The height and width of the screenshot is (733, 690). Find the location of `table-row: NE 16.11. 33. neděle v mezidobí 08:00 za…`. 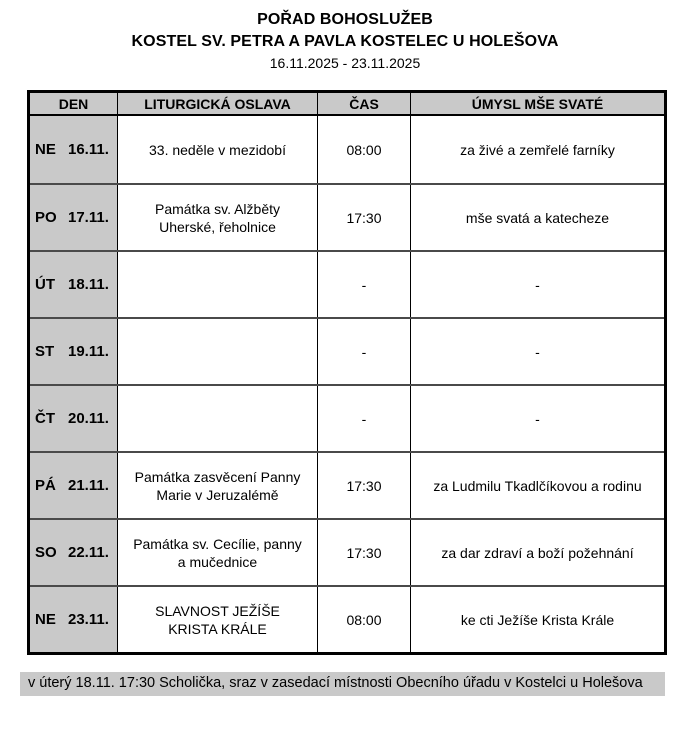

table-row: NE 16.11. 33. neděle v mezidobí 08:00 za… is located at coordinates (347, 149).